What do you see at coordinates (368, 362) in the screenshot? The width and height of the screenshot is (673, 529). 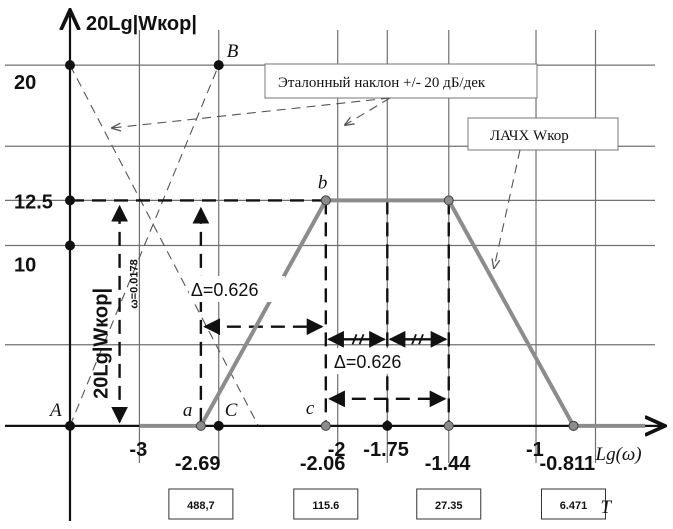 I see `delta-label-lower: Δ=0.626` at bounding box center [368, 362].